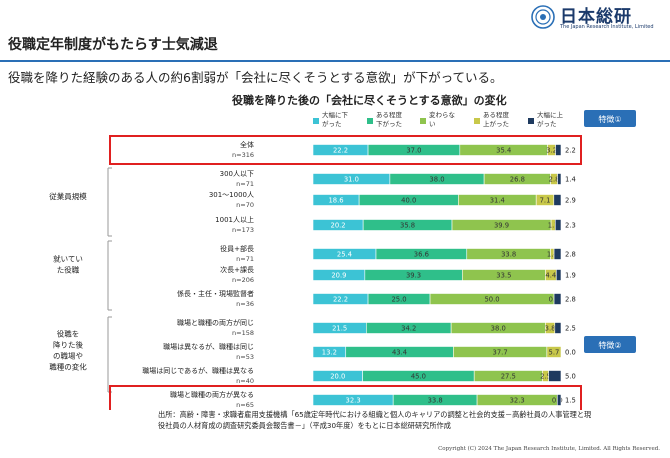 The image size is (670, 458). Describe the element at coordinates (553, 226) in the screenshot. I see `data-label: 1.7` at that location.